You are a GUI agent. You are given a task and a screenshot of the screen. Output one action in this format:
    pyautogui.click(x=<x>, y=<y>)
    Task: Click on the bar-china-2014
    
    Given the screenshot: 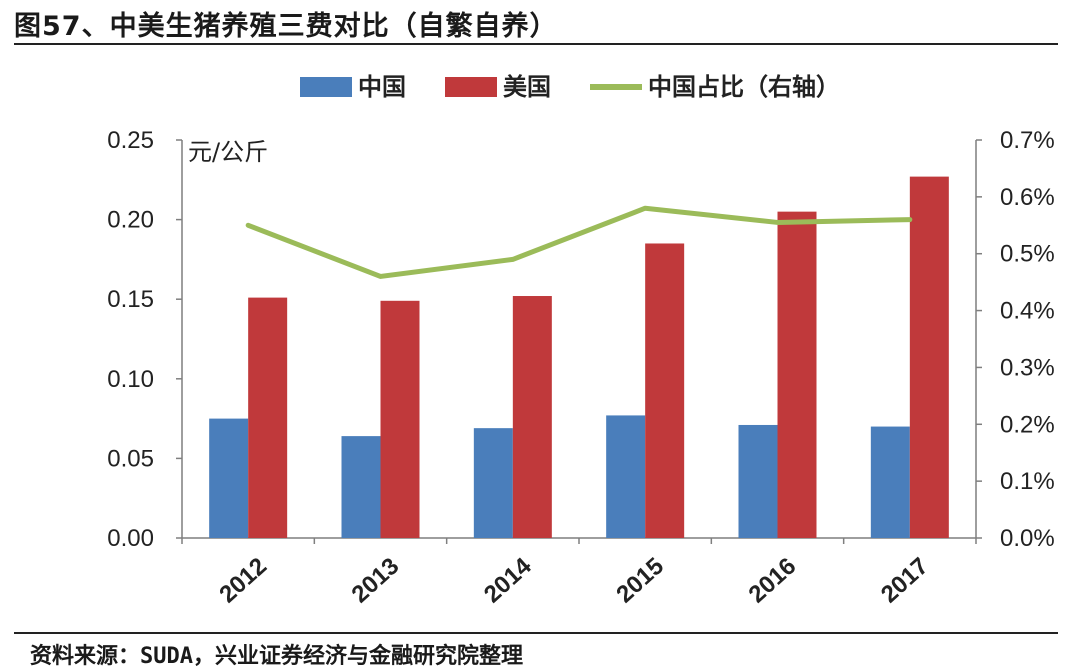 What is the action you would take?
    pyautogui.click(x=493, y=483)
    